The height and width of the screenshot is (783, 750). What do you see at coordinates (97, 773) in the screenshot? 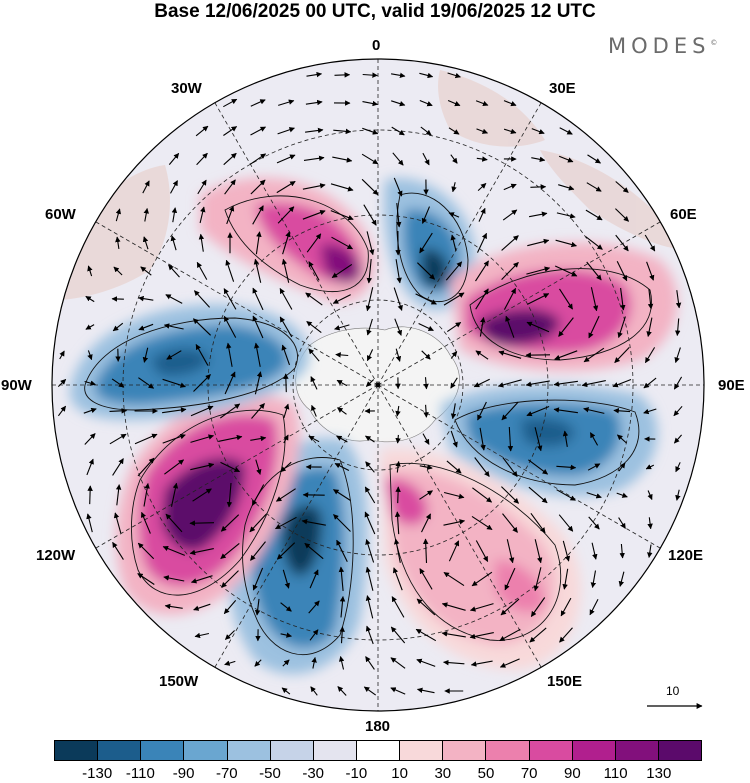
I see `colorbar-tick-label: -130` at bounding box center [97, 773].